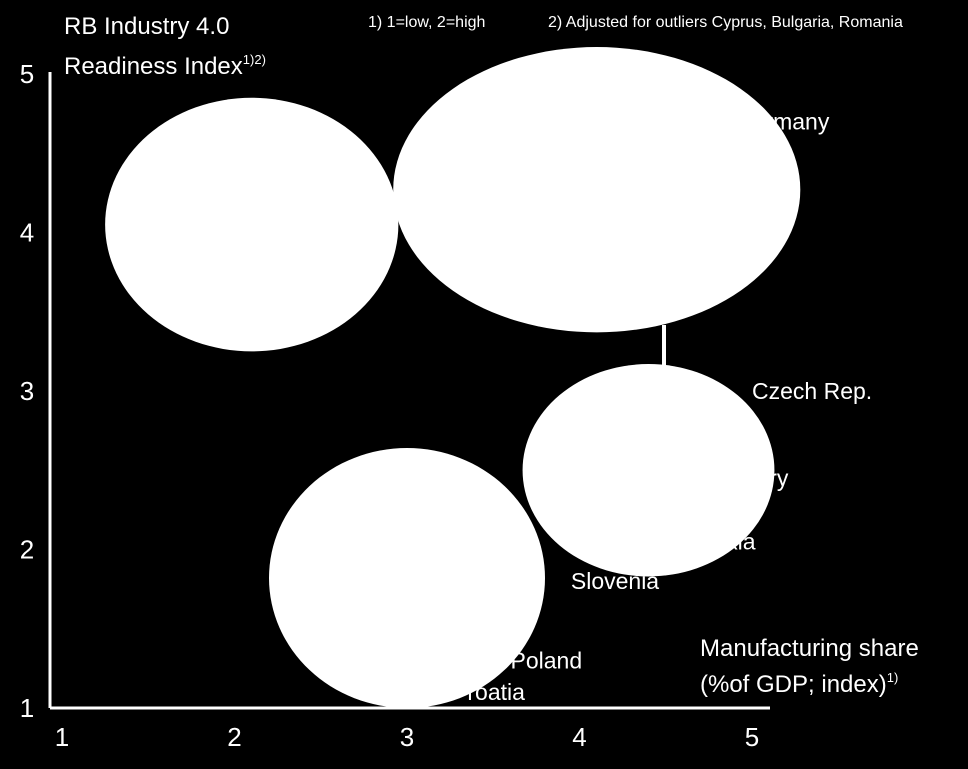 The width and height of the screenshot is (968, 769). Describe the element at coordinates (752, 737) in the screenshot. I see `x-tick-label: 5` at that location.